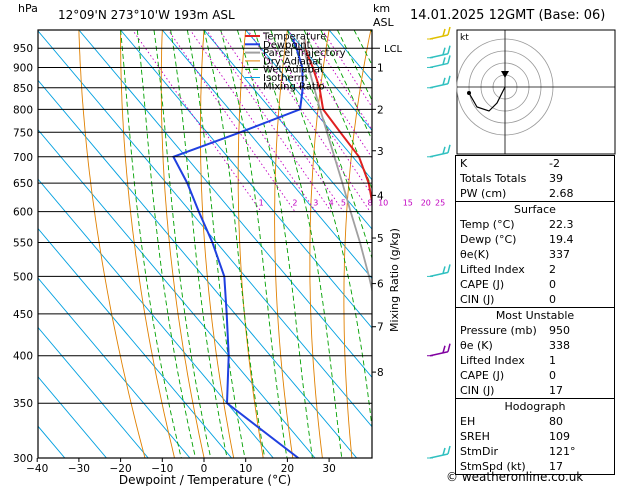  What do you see at coordinates (561, 224) in the screenshot?
I see `index-value: 22.3` at bounding box center [561, 224].